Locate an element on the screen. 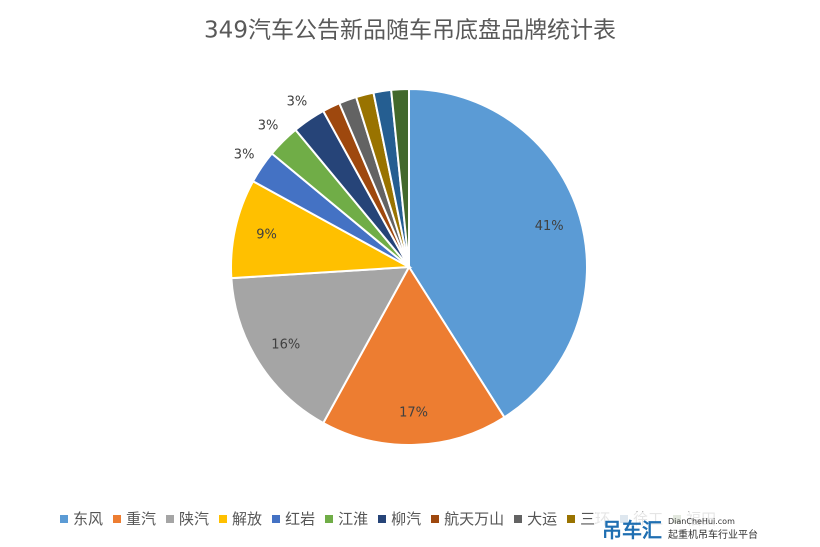  watermark: 吊车汇 DianCheHui.com 起重机吊车行业平台 is located at coordinates (680, 528).